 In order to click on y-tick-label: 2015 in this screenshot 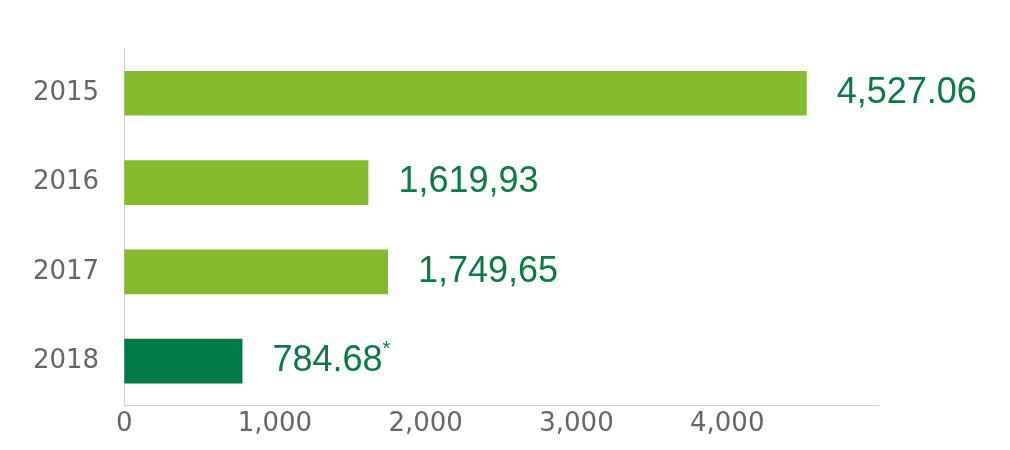, I will do `click(66, 91)`.